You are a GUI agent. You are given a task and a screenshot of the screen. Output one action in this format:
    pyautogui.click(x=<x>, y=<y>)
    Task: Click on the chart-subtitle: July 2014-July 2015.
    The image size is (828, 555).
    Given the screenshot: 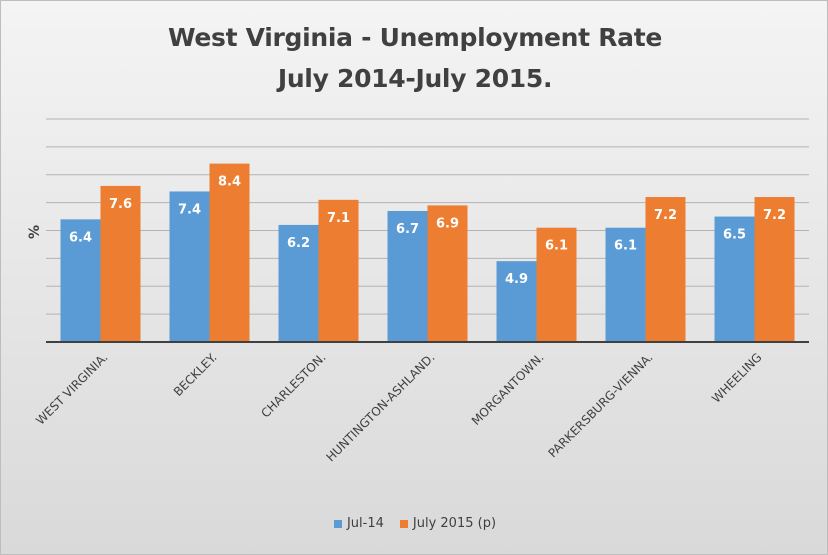 What is the action you would take?
    pyautogui.click(x=415, y=78)
    